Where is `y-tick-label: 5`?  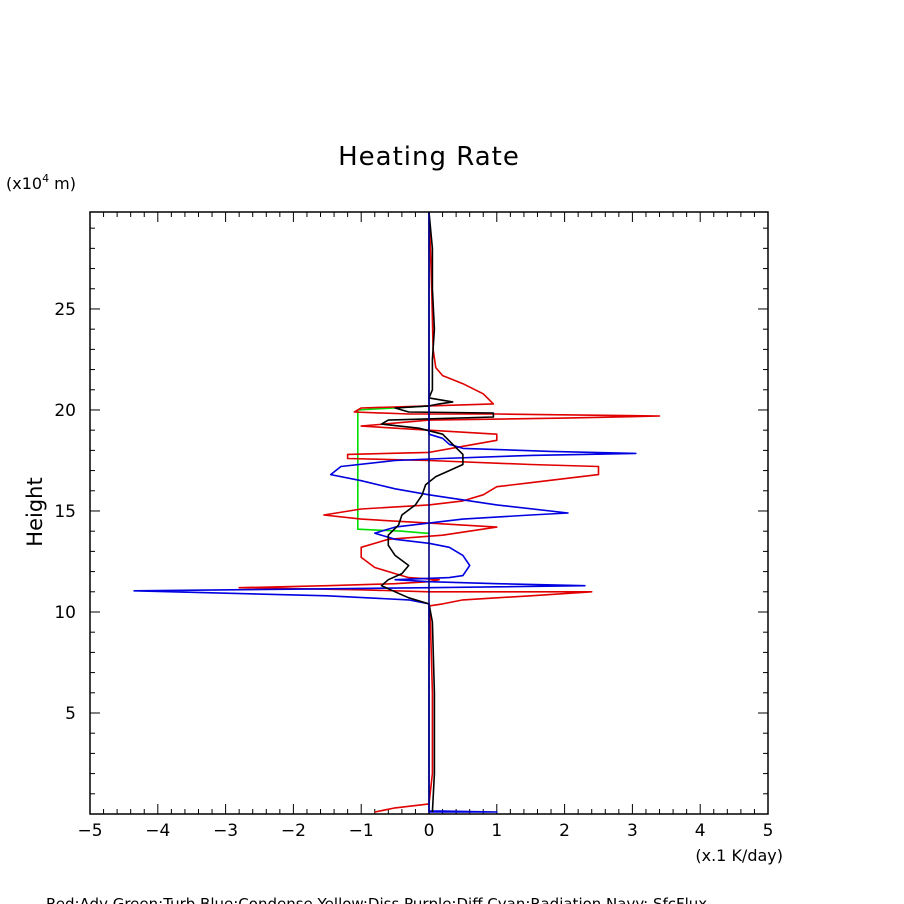
y-tick-label: 5 is located at coordinates (70, 714).